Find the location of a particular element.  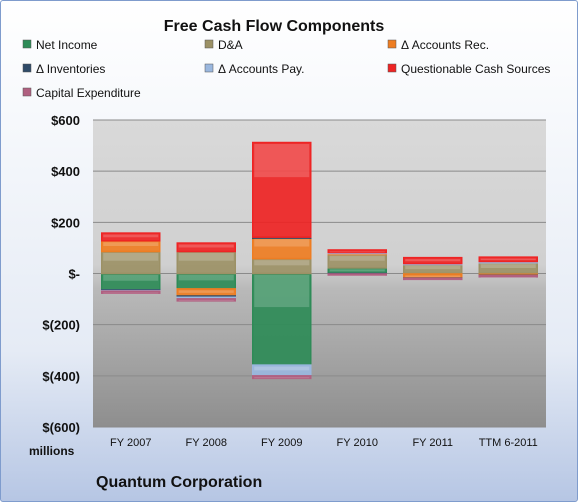

y-tick-label: $- is located at coordinates (74, 274).